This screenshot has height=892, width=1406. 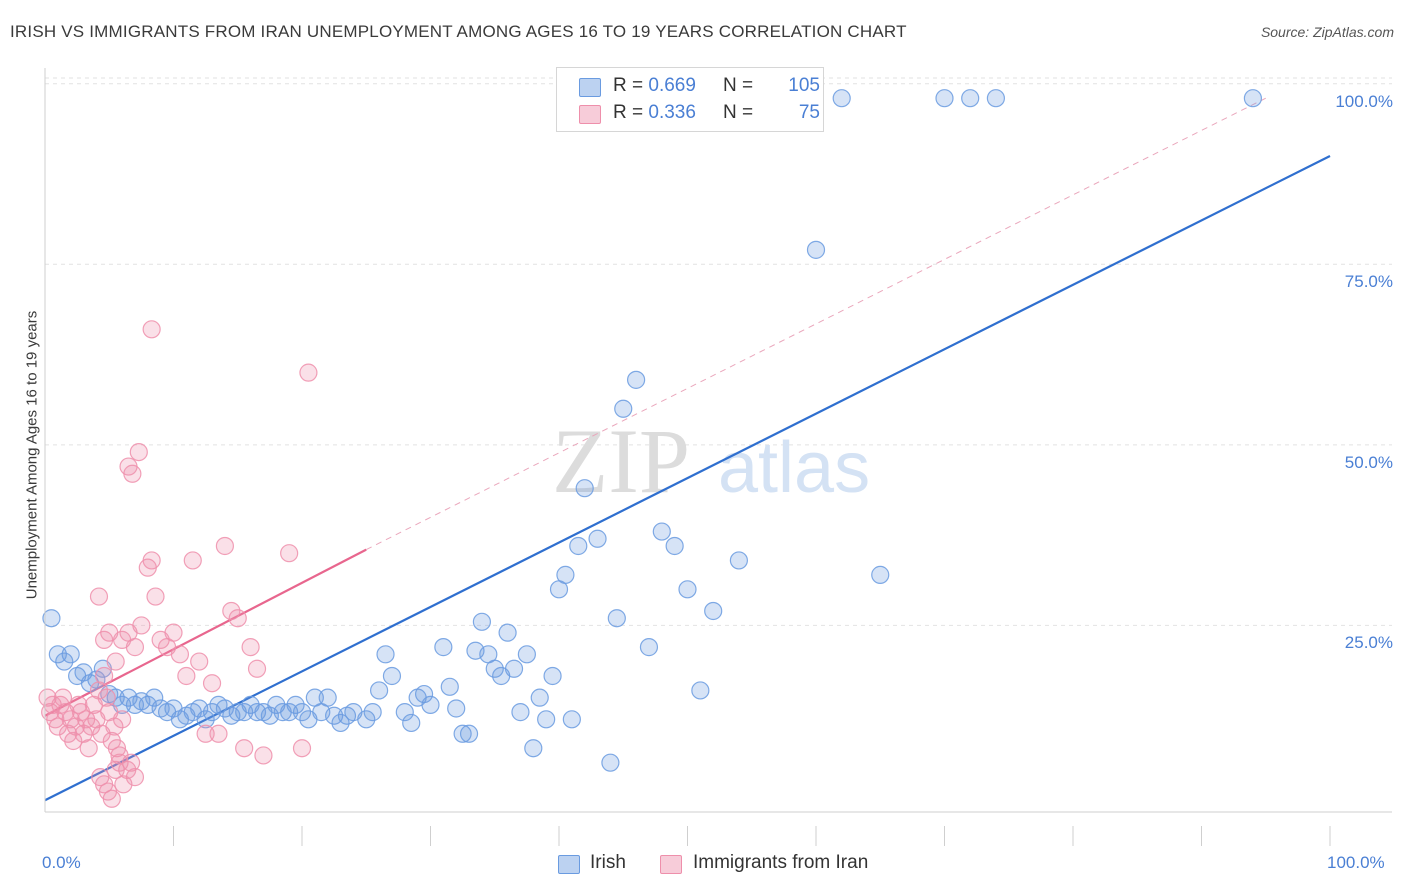 What do you see at coordinates (1356, 862) in the screenshot?
I see `x-tick-label: 100.0%` at bounding box center [1356, 862].